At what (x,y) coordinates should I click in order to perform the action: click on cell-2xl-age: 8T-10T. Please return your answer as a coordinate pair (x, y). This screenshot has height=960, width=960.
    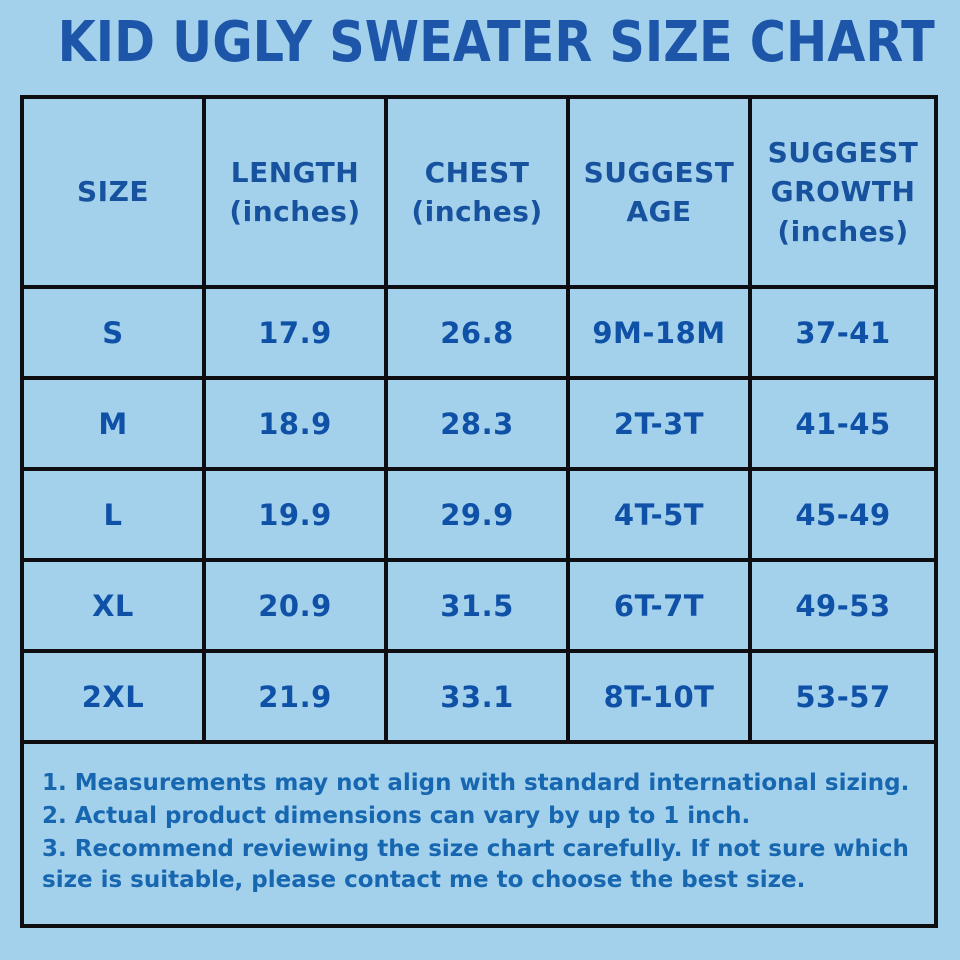
    Looking at the image, I should click on (661, 698).